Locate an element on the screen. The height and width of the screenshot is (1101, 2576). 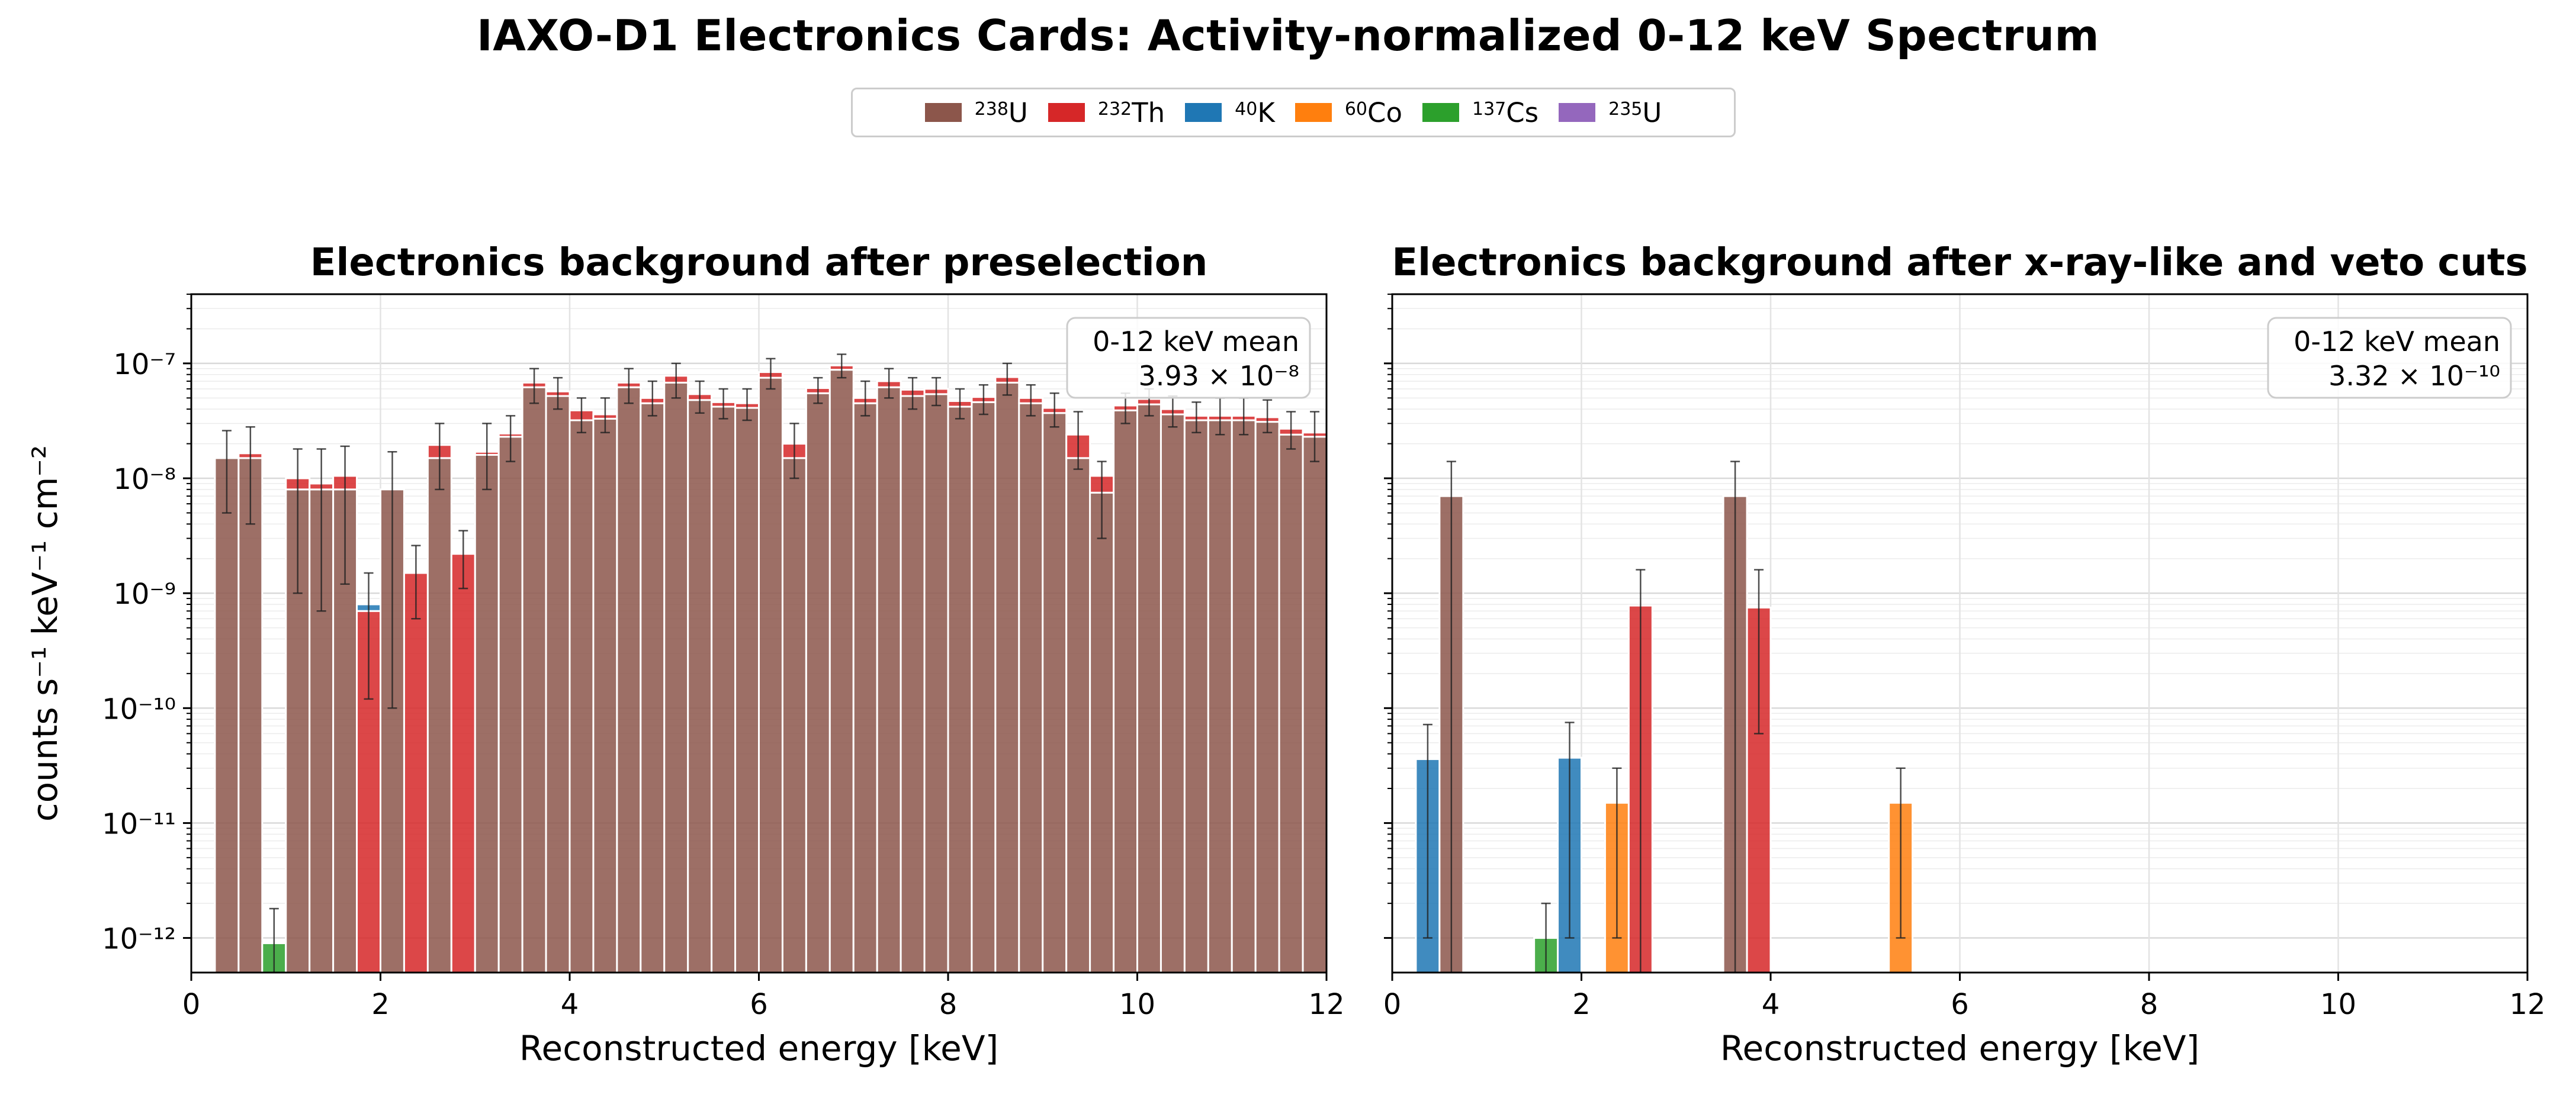
y-tick-label: 10⁻⁹ is located at coordinates (144, 594).